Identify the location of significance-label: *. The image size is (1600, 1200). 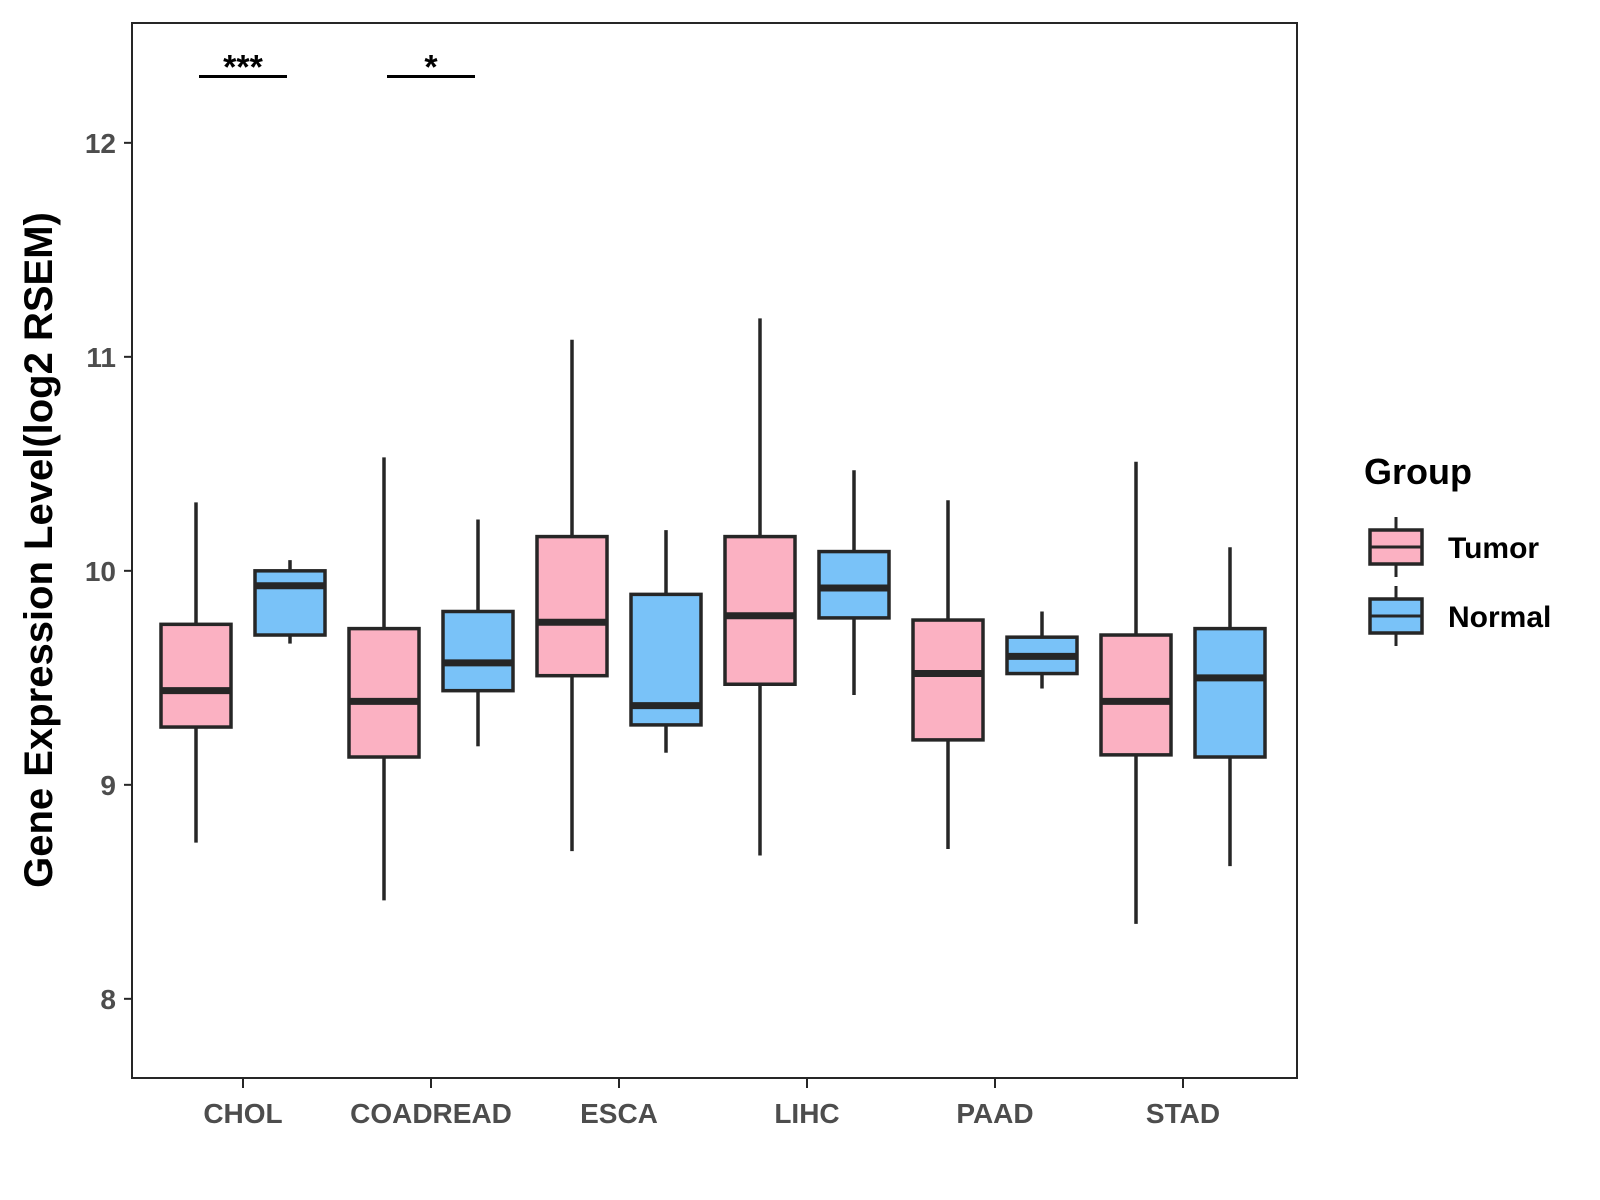
(431, 67).